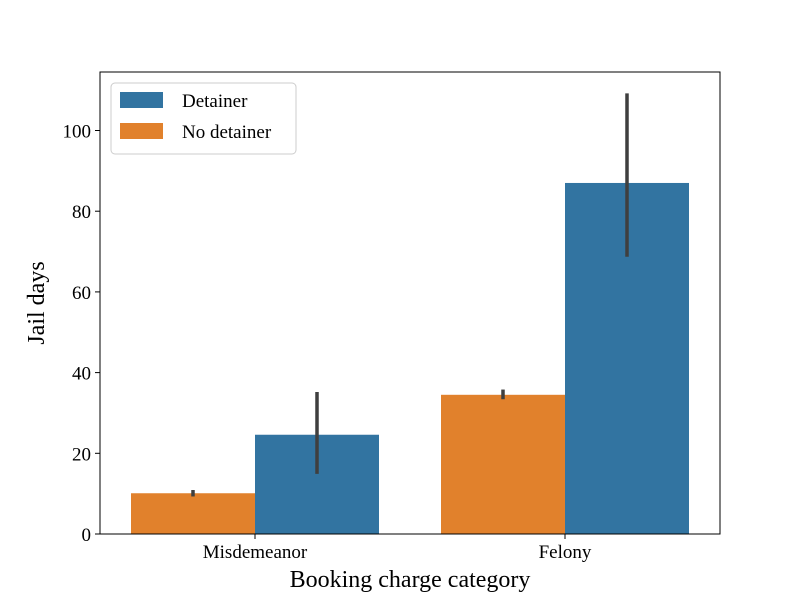 The height and width of the screenshot is (600, 800). I want to click on legend-label-no-detainer: No detainer, so click(227, 132).